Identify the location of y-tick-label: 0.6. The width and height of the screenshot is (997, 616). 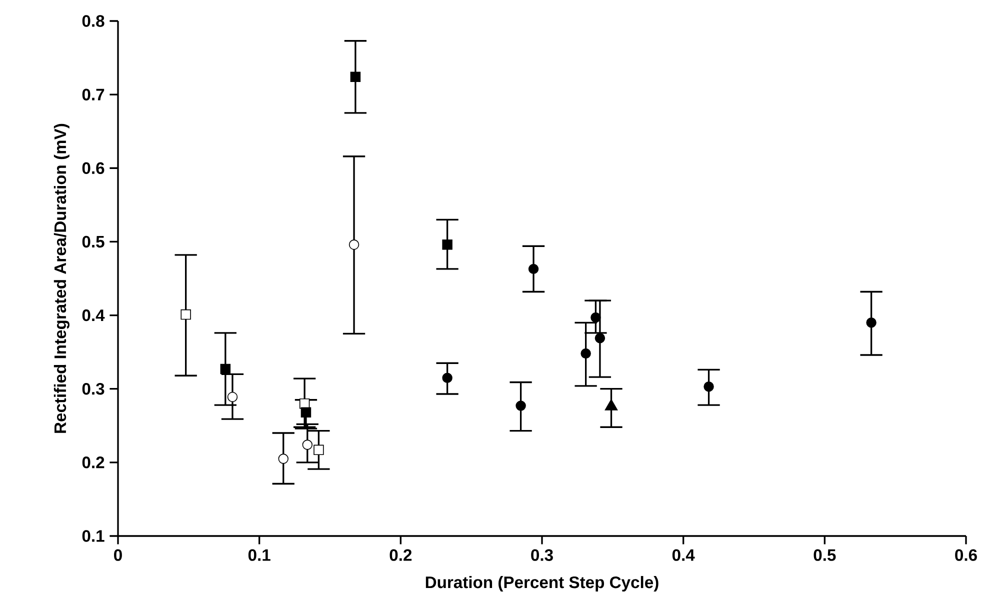
(93, 168).